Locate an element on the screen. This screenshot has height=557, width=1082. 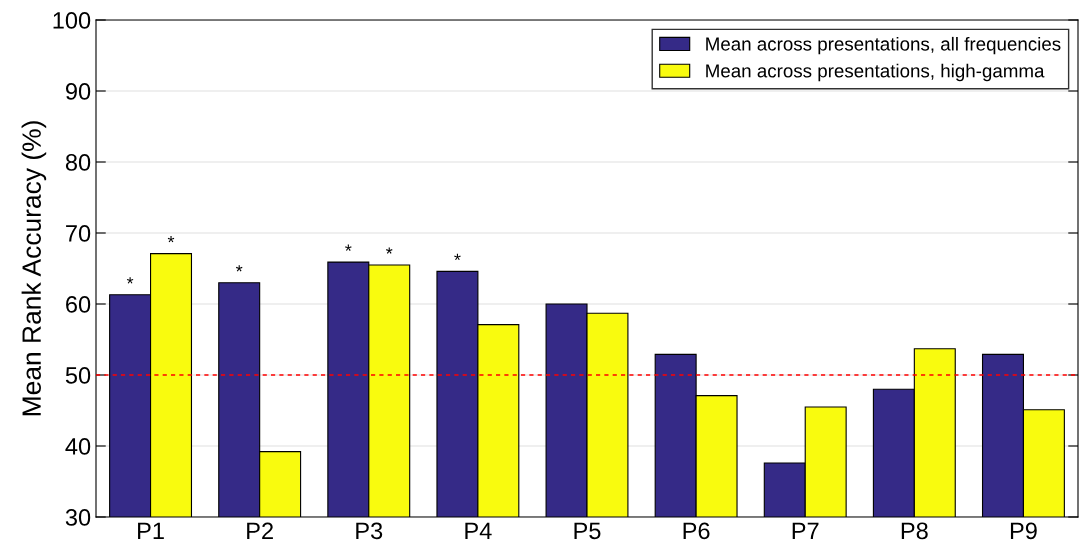
y-axis-title: Mean Rank Accuracy (%) is located at coordinates (34, 268).